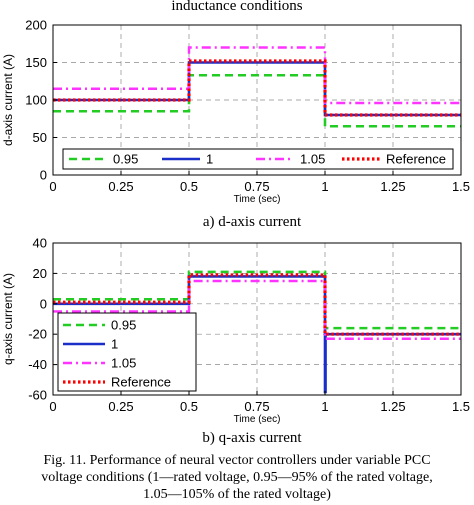  I want to click on chart1-xlabel: Time (sec), so click(257, 419).